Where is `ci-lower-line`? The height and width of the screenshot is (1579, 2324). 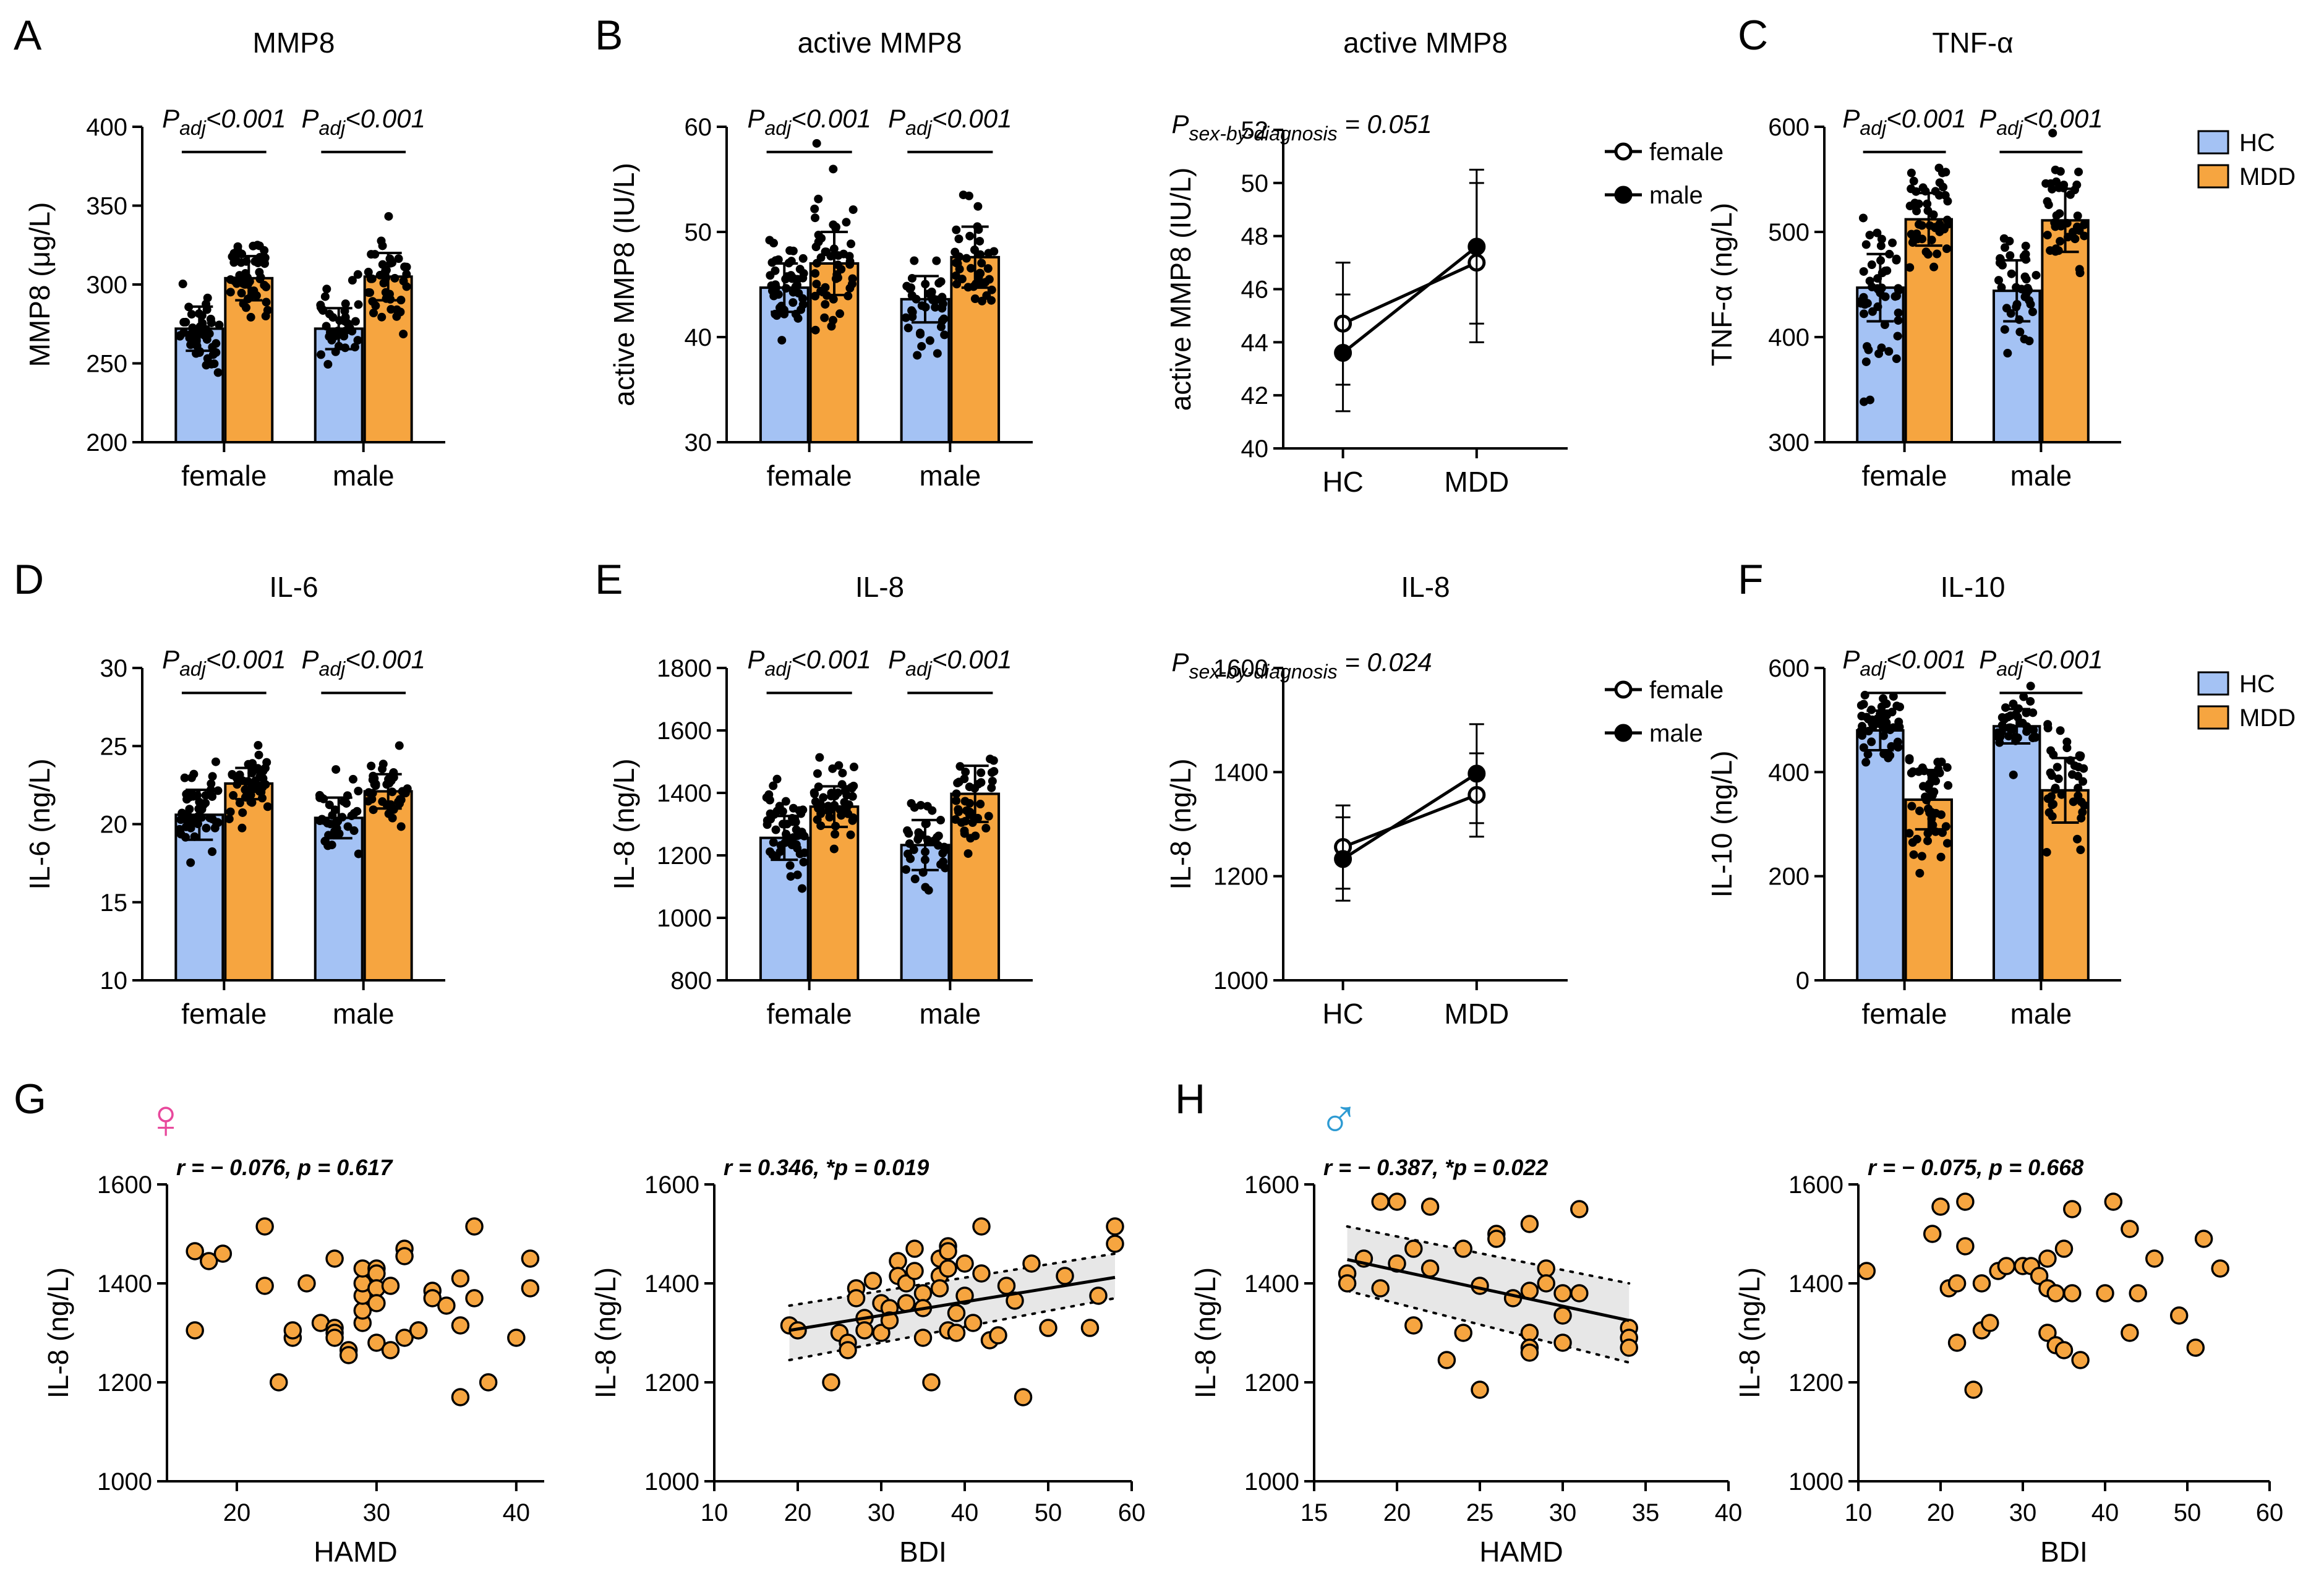
ci-lower-line is located at coordinates (952, 1329).